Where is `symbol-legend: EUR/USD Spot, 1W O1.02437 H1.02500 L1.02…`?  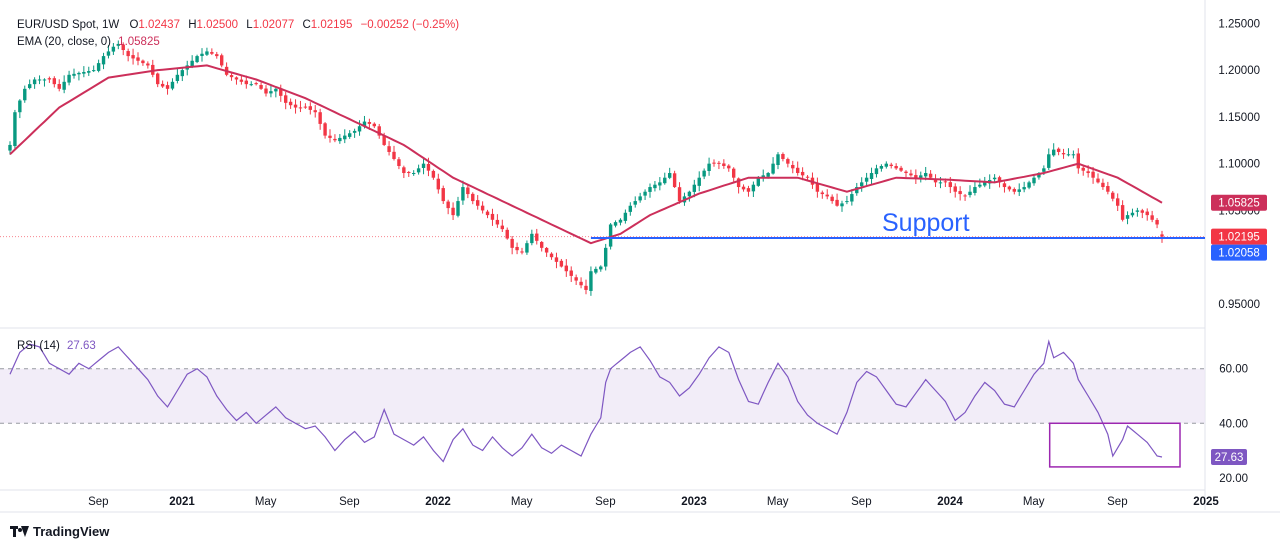
symbol-legend: EUR/USD Spot, 1W O1.02437 H1.02500 L1.02… is located at coordinates (238, 25).